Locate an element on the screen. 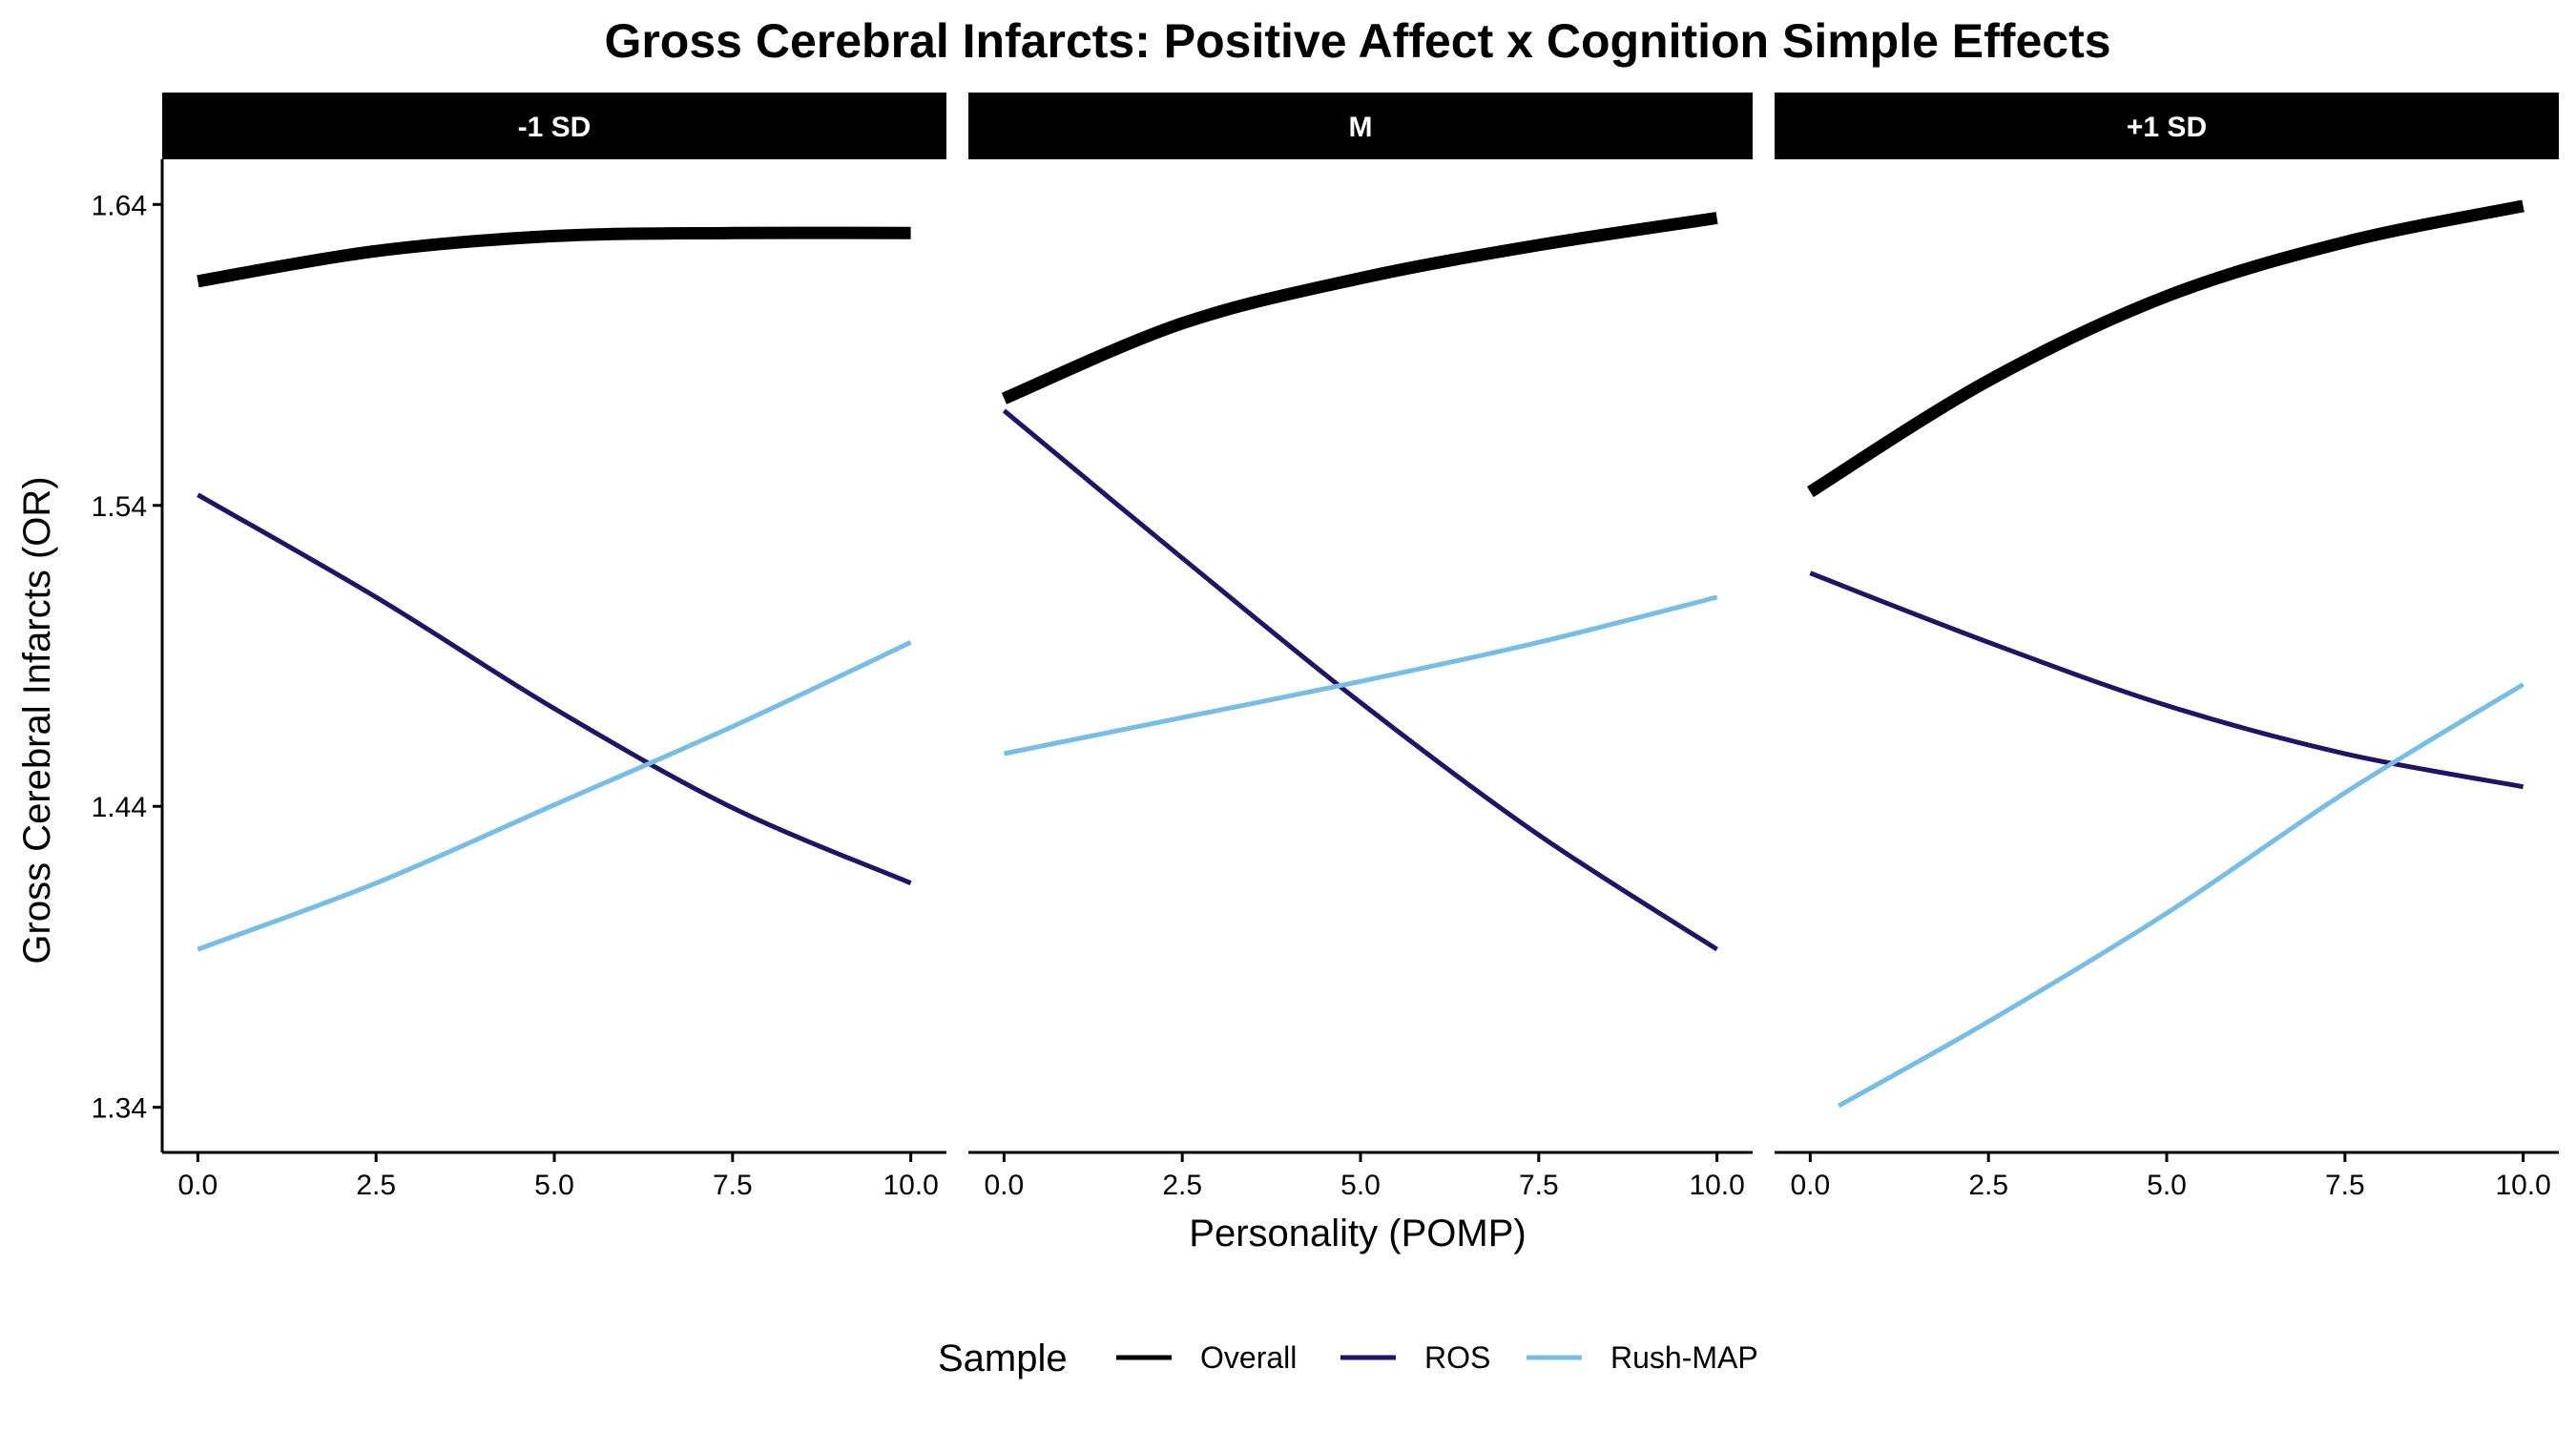 The height and width of the screenshot is (1431, 2576). legend-title: Sample is located at coordinates (1003, 1358).